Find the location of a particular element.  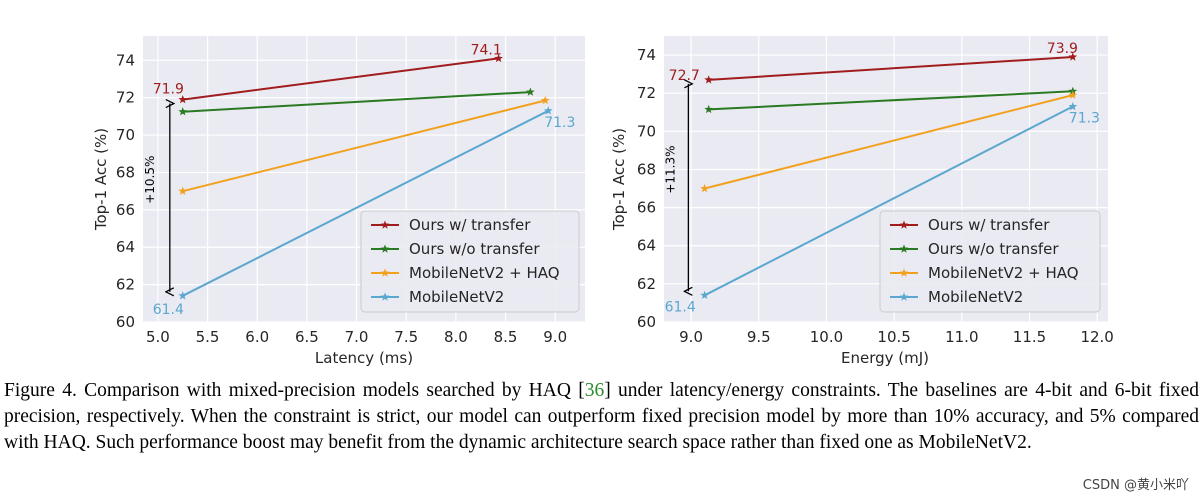

x-tick-label: 7.0 is located at coordinates (357, 337).